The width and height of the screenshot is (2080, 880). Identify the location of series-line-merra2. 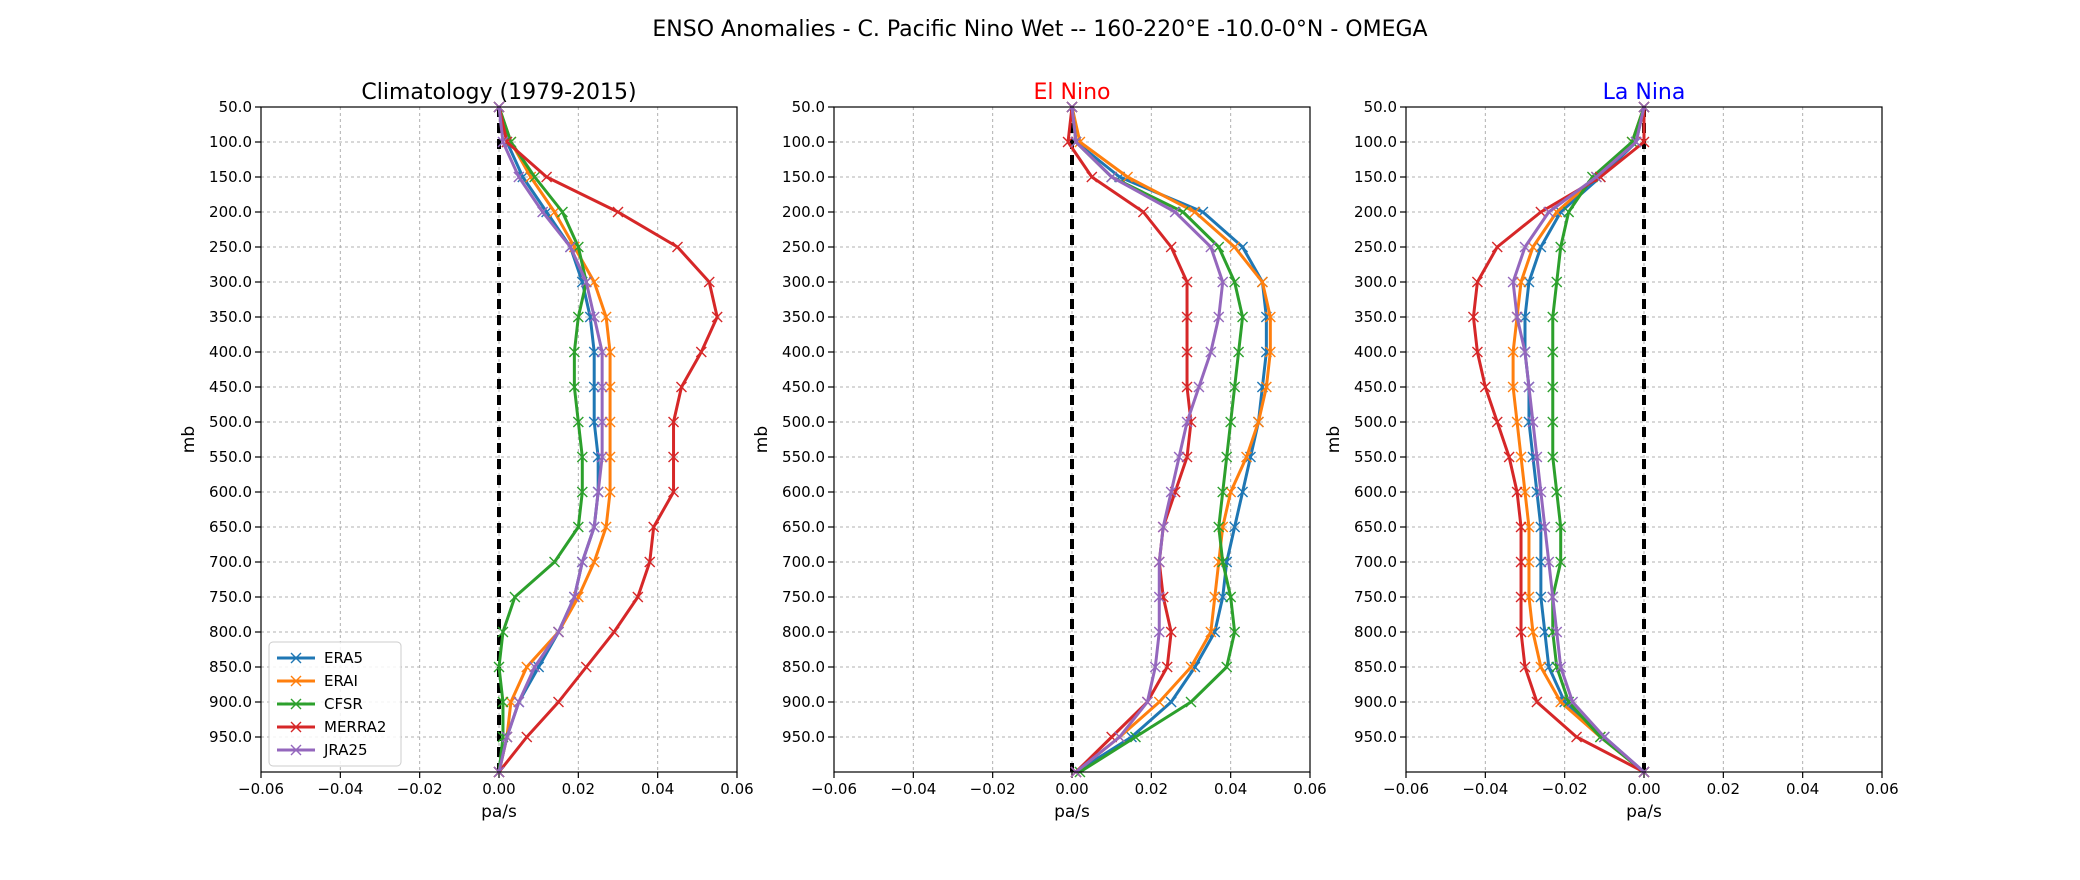
(1558, 440).